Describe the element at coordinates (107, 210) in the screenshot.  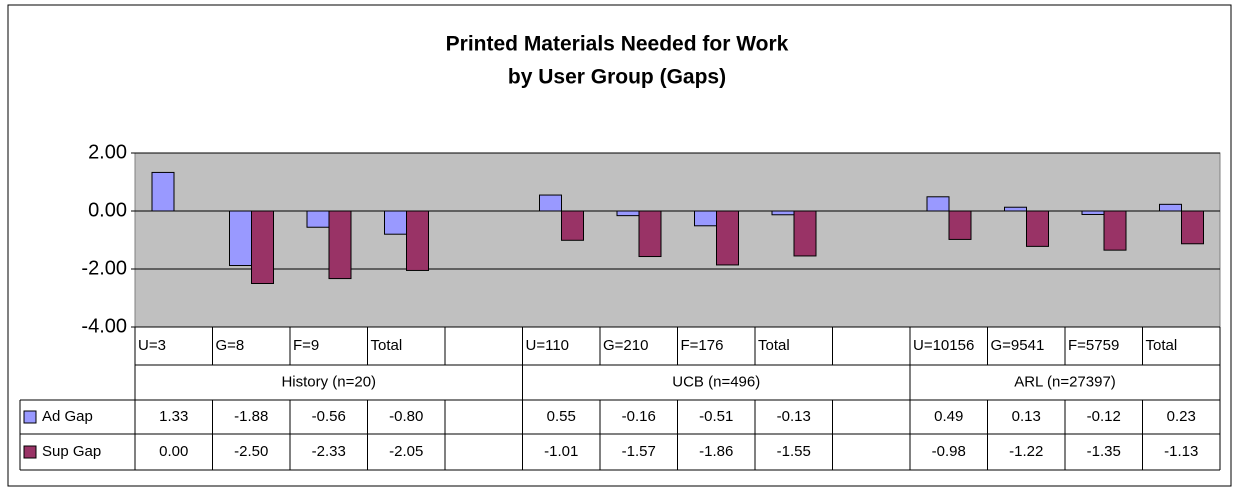
I see `y-tick-label: 0.00` at that location.